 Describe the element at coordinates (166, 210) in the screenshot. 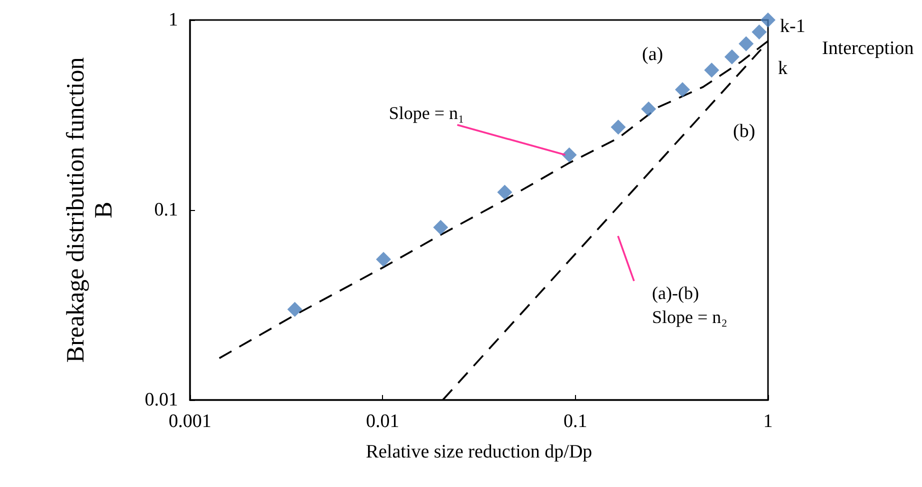

I see `y-tick-label: 0.1` at that location.